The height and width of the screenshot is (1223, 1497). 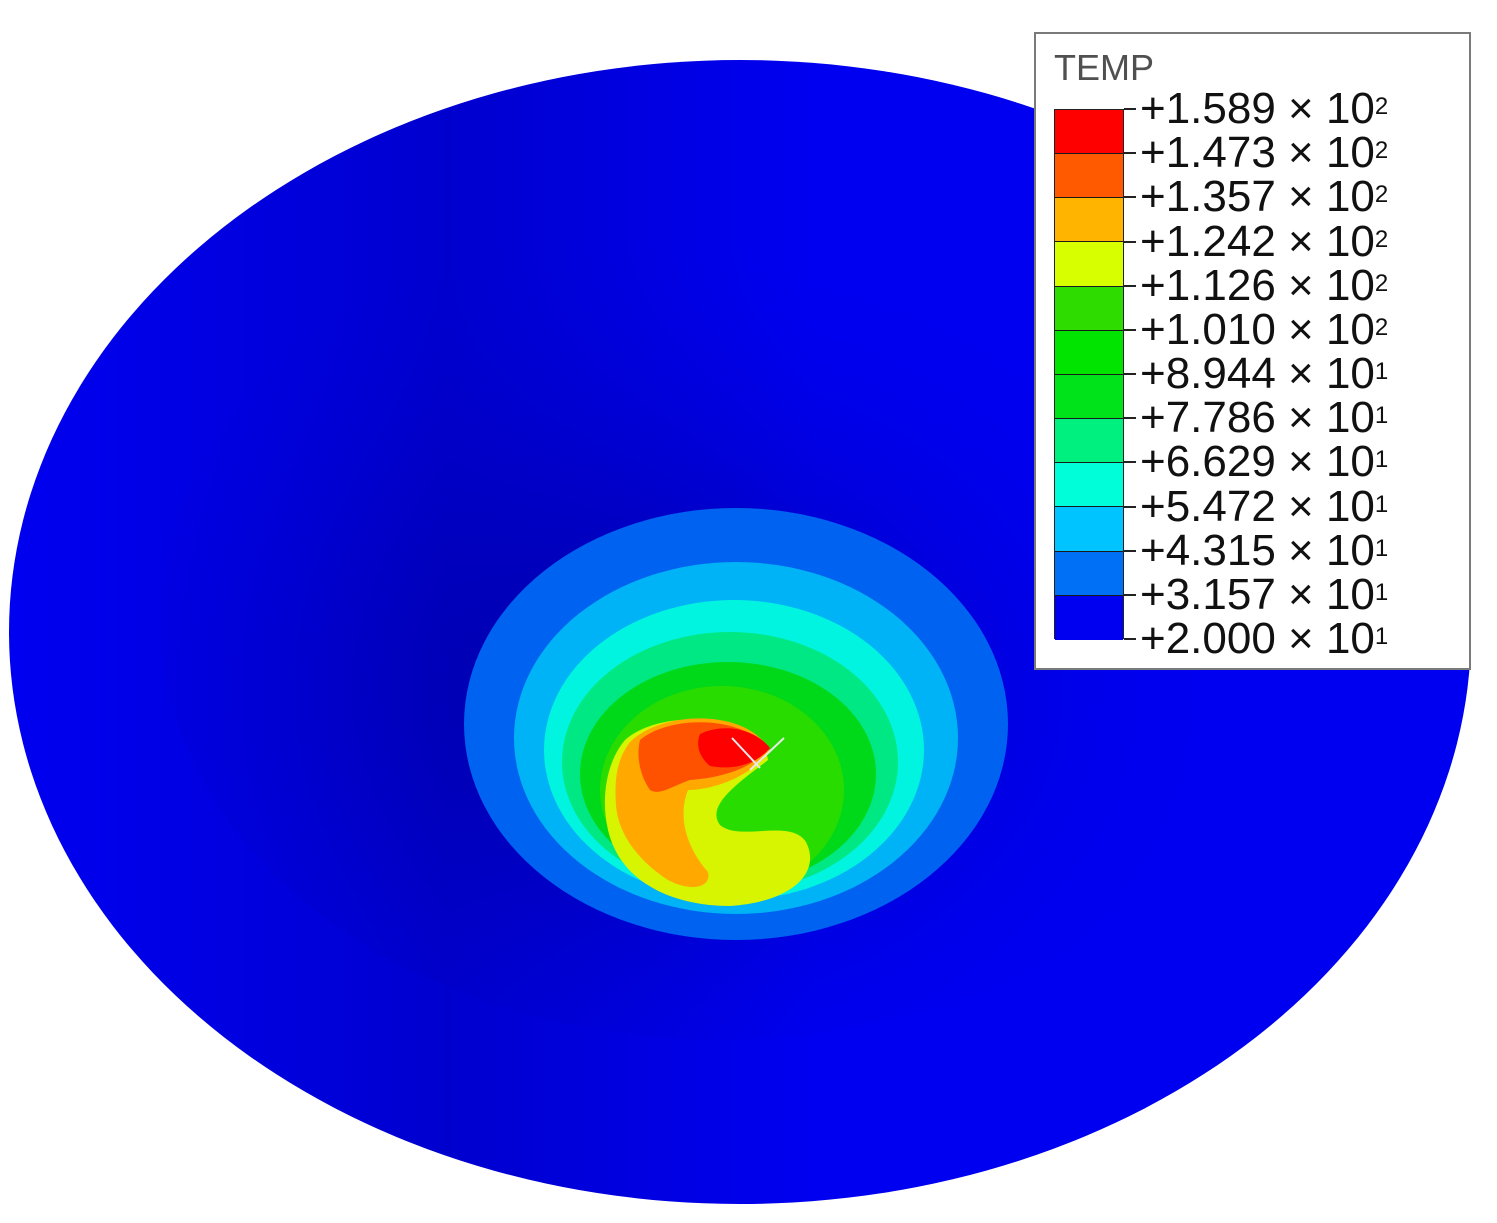 I want to click on legend-value-label: +1.473 × 102, so click(x=1264, y=153).